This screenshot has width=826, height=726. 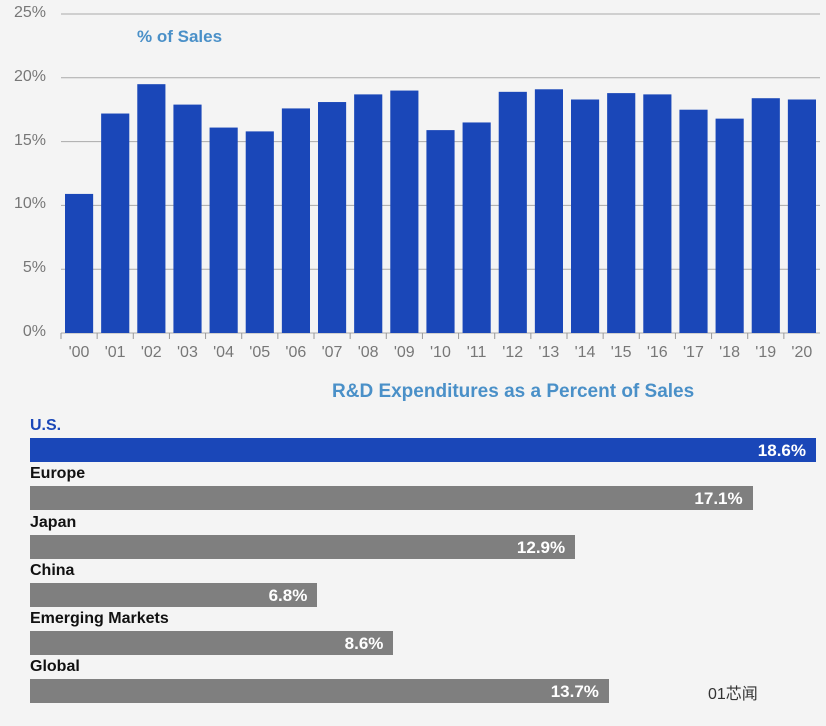 What do you see at coordinates (34, 331) in the screenshot?
I see `y-tick-label: 0%` at bounding box center [34, 331].